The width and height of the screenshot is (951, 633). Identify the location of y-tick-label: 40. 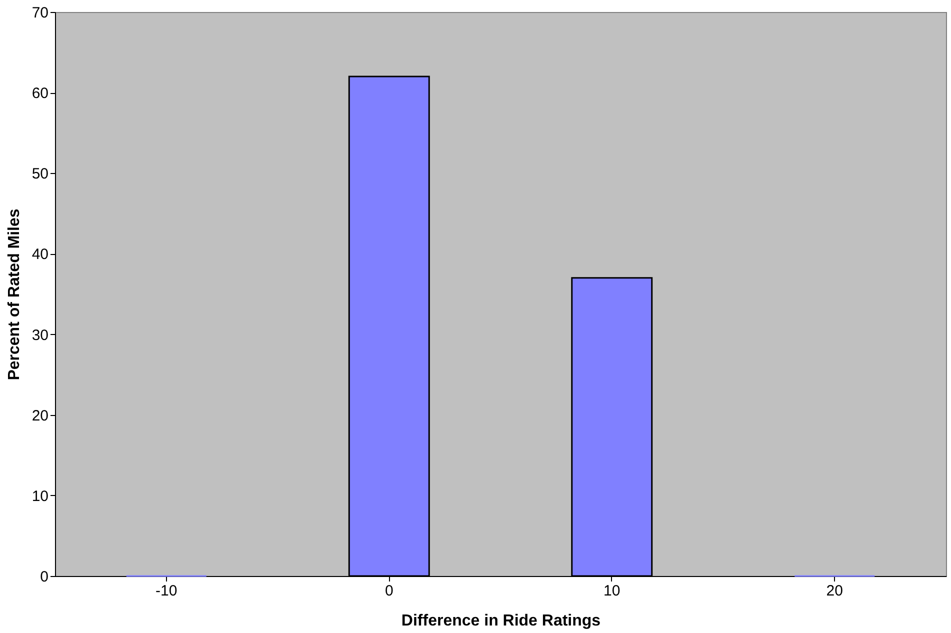
(40, 255).